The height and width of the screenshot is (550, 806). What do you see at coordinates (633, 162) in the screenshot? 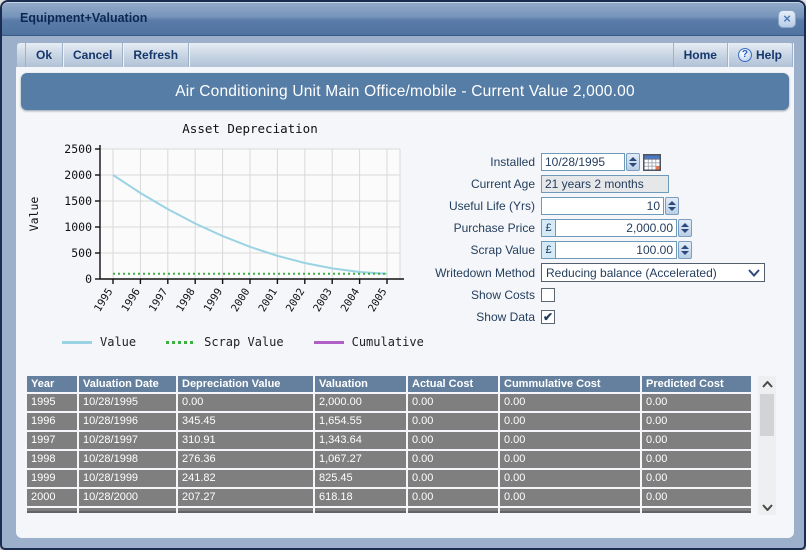
I see `installed-spinner` at bounding box center [633, 162].